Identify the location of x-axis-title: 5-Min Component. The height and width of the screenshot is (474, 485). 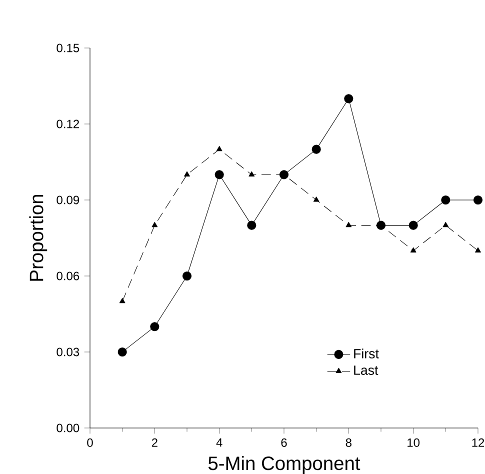
(284, 465).